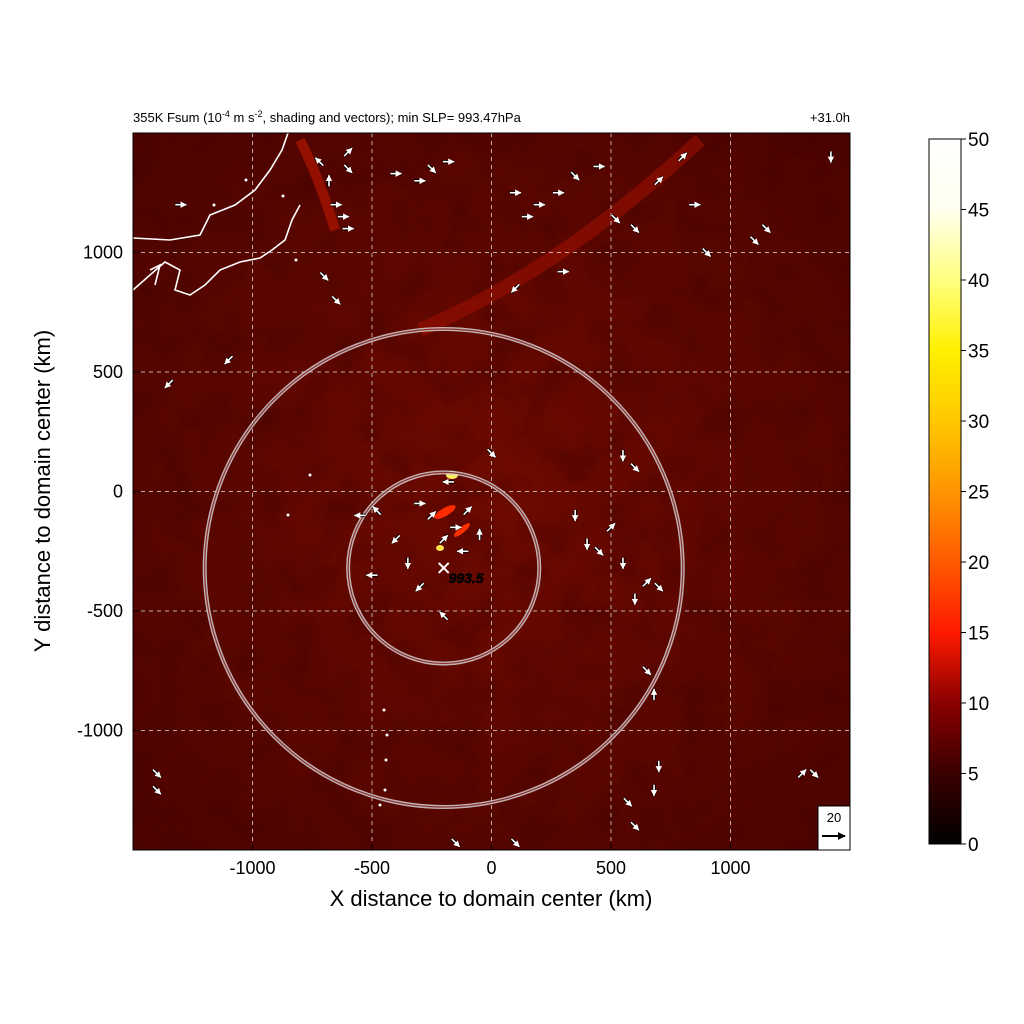 The height and width of the screenshot is (1024, 1024). I want to click on colorbar-tick-label: 25, so click(978, 493).